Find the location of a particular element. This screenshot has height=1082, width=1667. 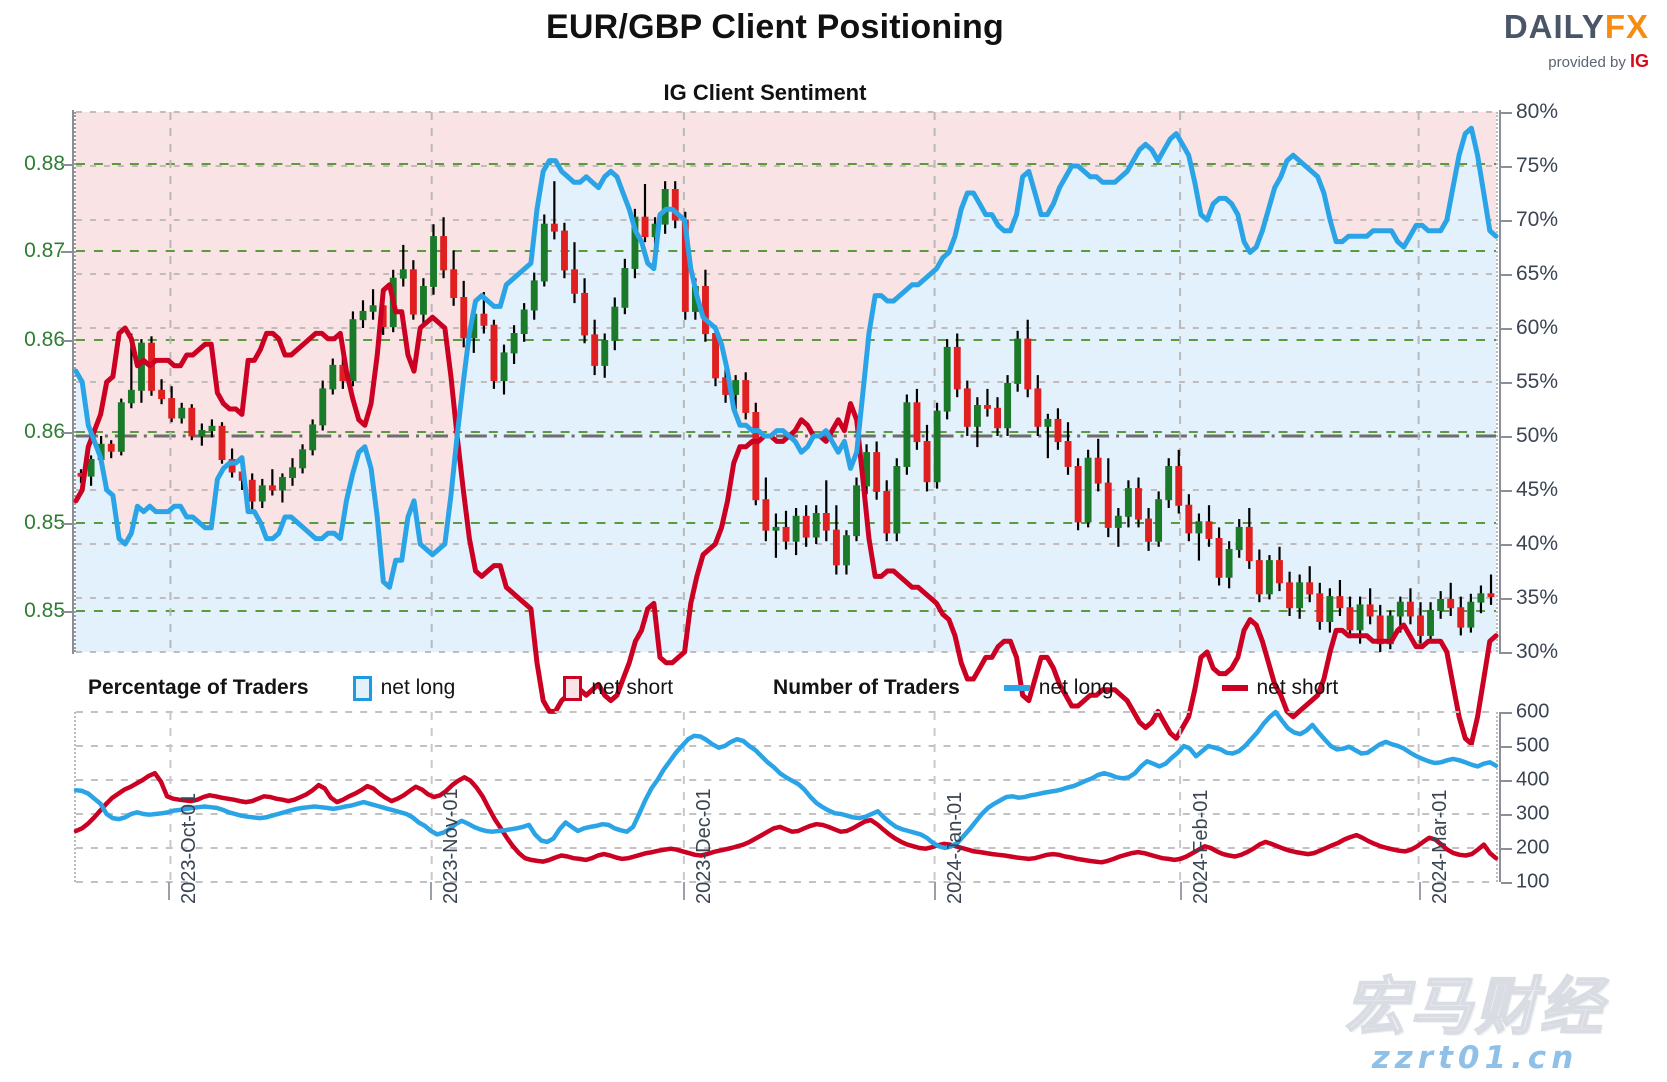

chart-subtitle: IG Client Sentiment is located at coordinates (765, 92).